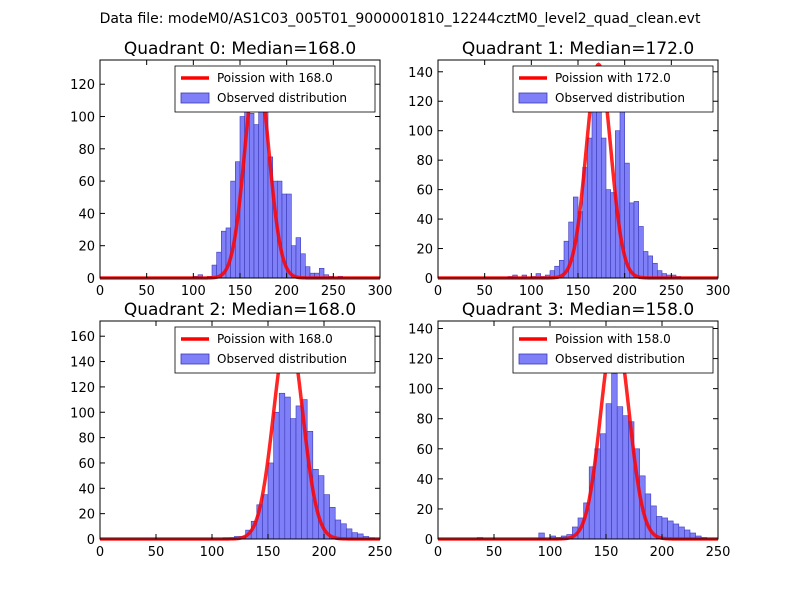 This screenshot has height=600, width=800. What do you see at coordinates (613, 339) in the screenshot?
I see `quadrant-3-legend-poisson-label: Poission with 158.0` at bounding box center [613, 339].